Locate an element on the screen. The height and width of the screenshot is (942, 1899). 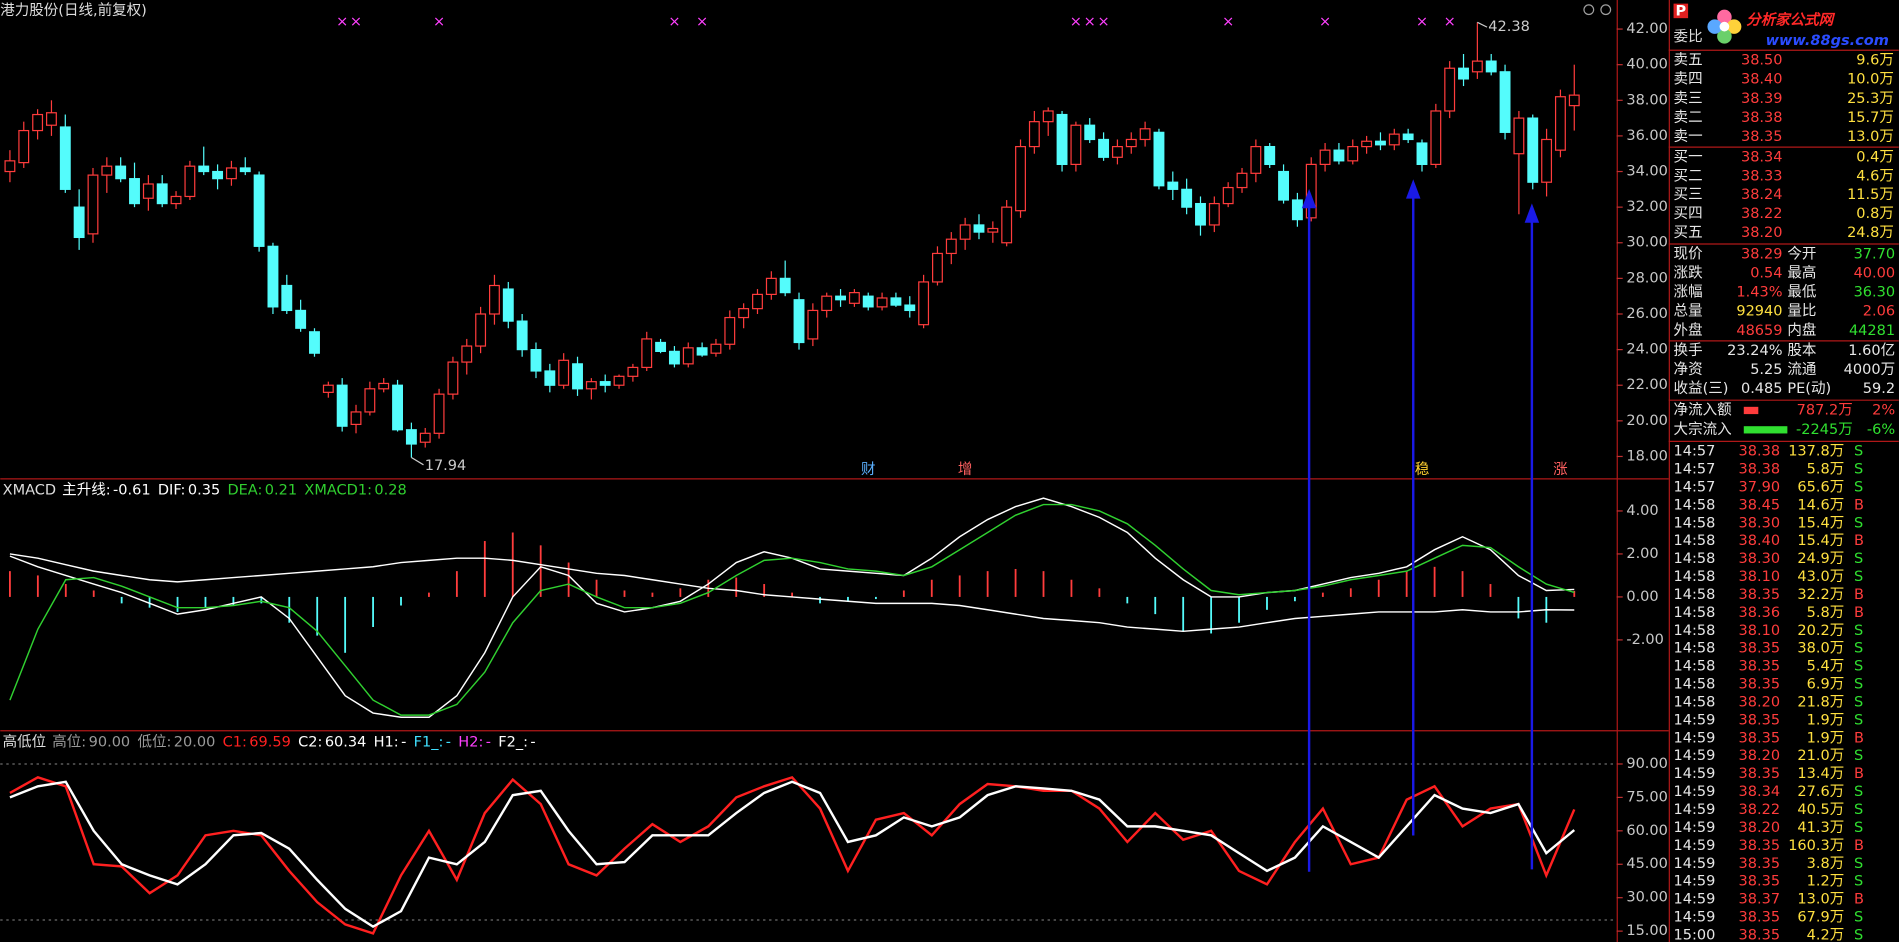
arrow-head is located at coordinates (1413, 189).